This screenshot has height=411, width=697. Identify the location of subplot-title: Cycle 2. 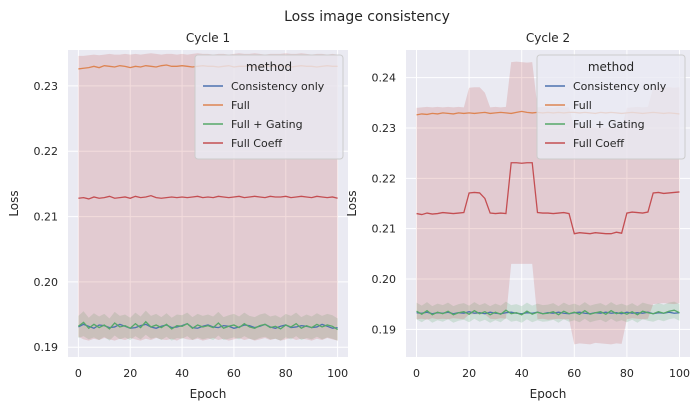
(548, 38).